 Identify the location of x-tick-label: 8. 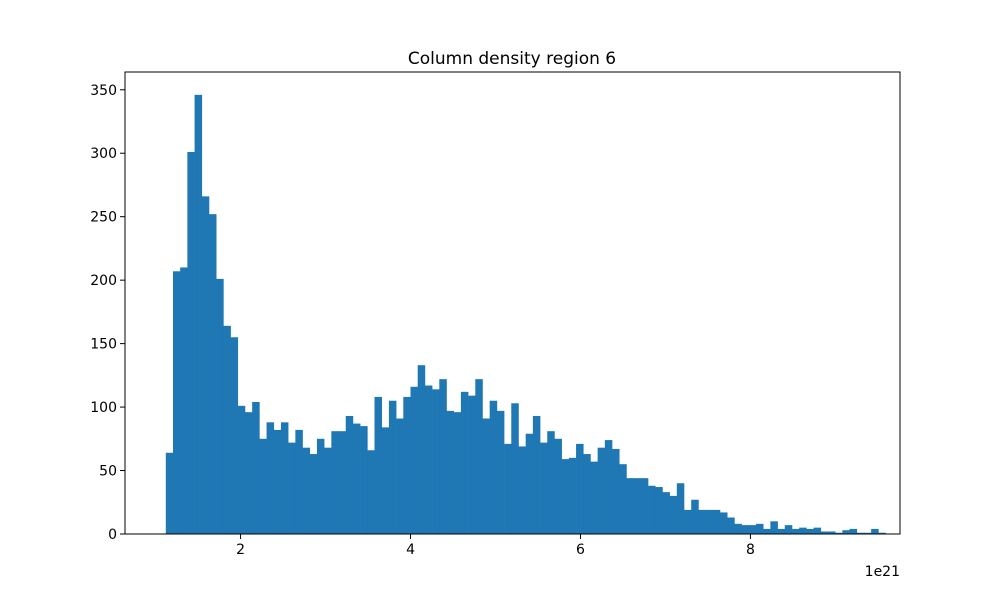
(750, 550).